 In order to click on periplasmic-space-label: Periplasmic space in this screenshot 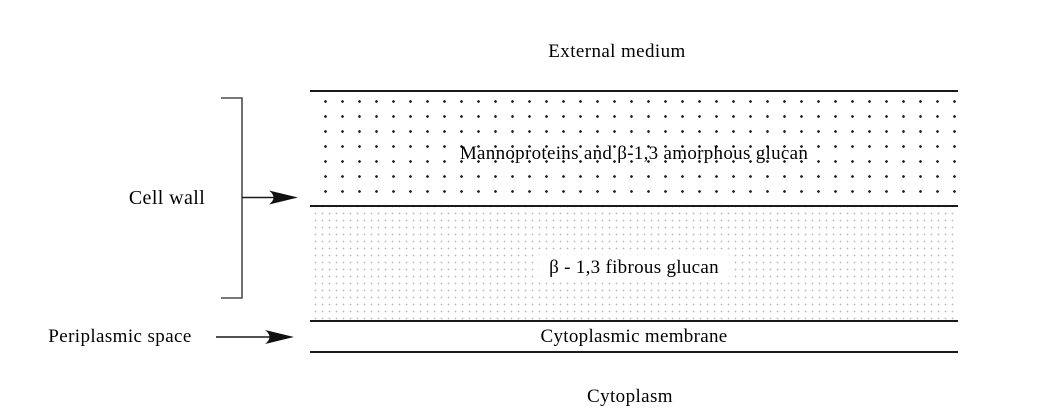, I will do `click(120, 336)`.